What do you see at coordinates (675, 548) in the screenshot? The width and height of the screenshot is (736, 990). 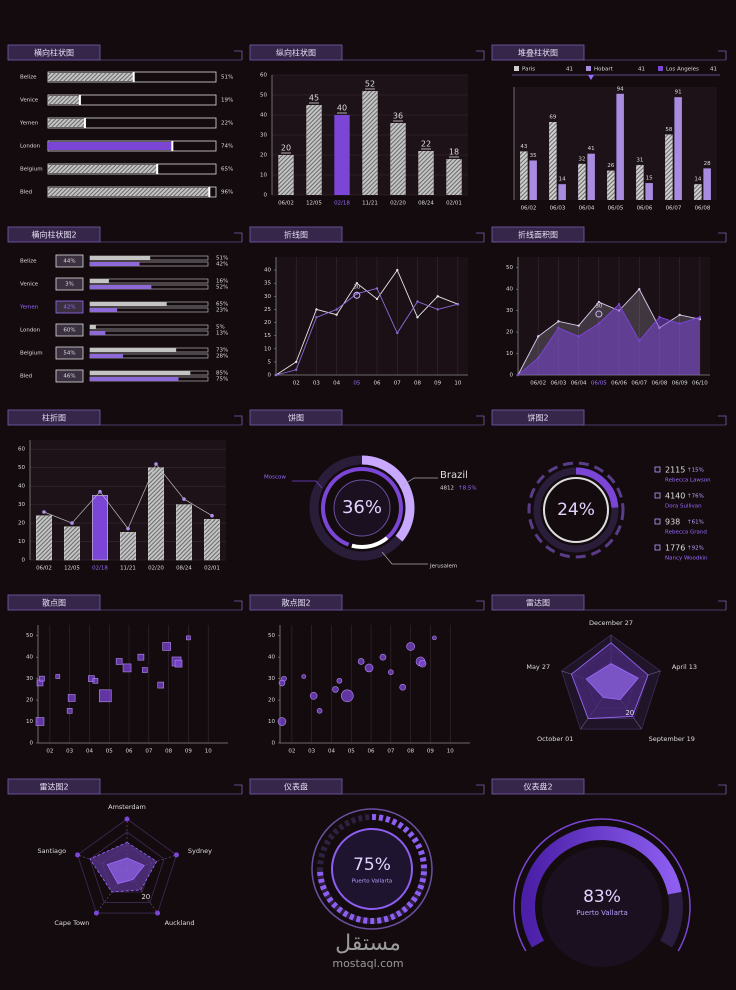 I see `item-value: 1776` at bounding box center [675, 548].